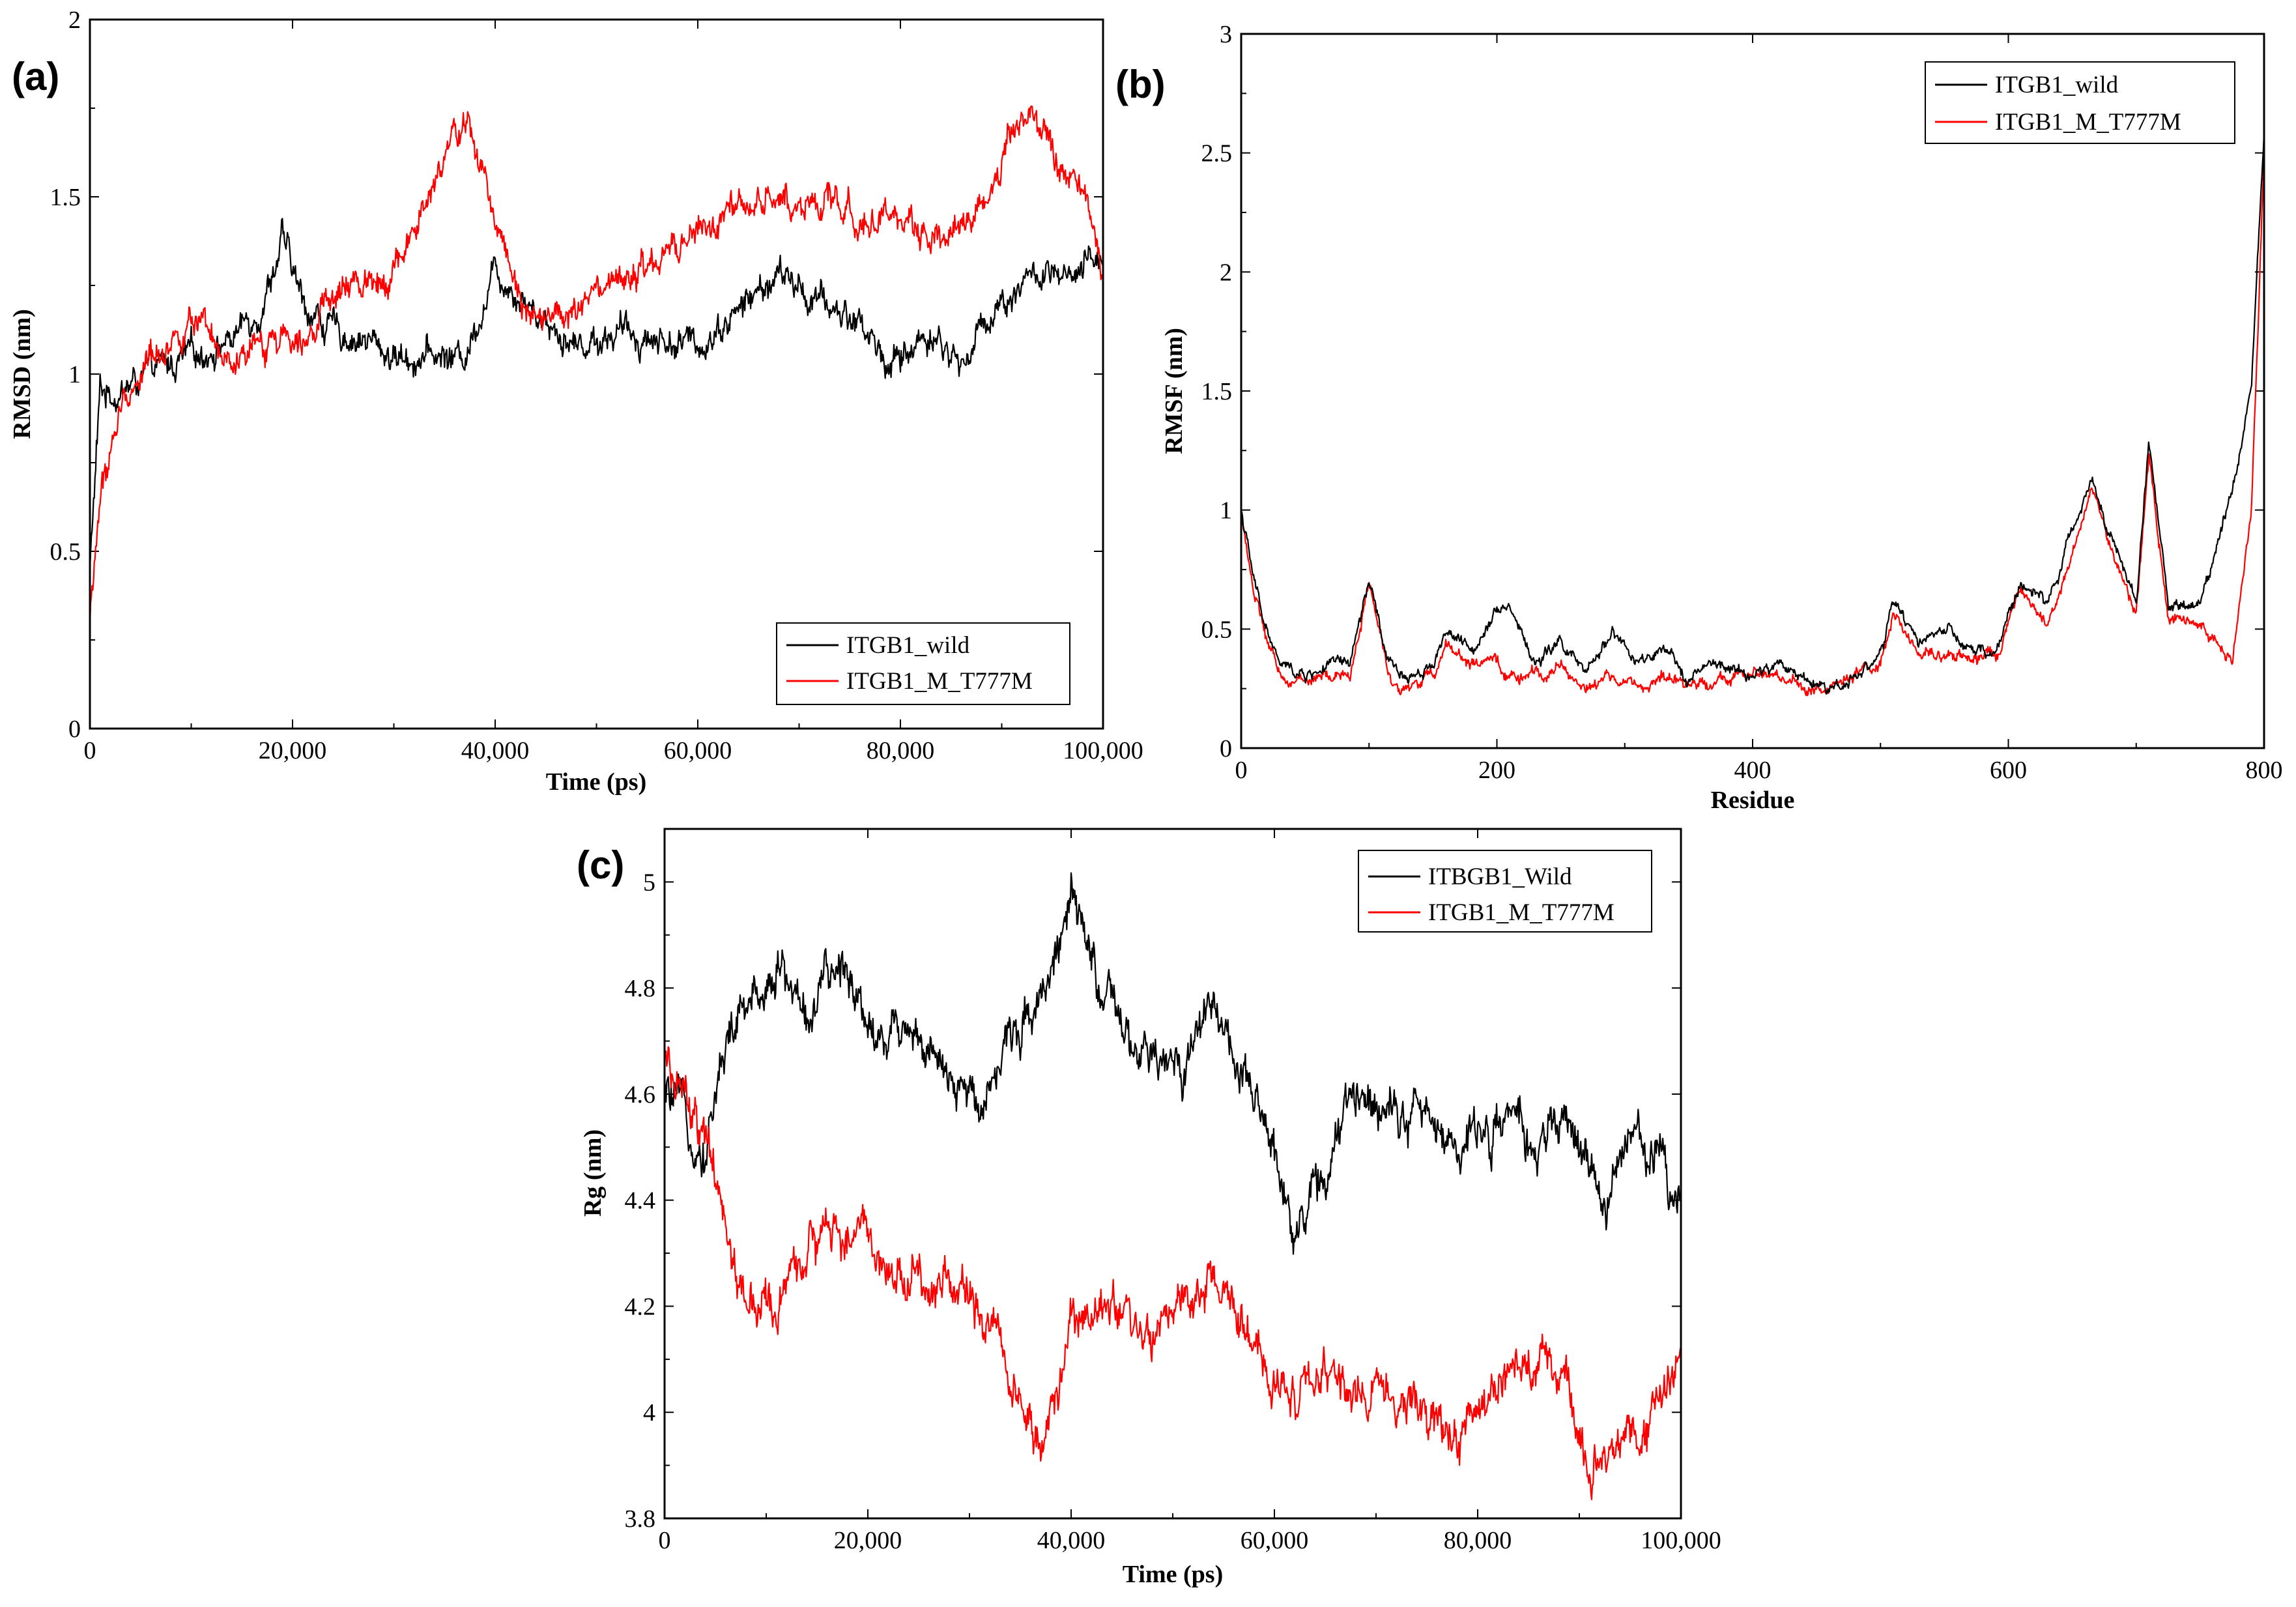  I want to click on panel-a-legend-label-wild: ITGB1_wild, so click(908, 645).